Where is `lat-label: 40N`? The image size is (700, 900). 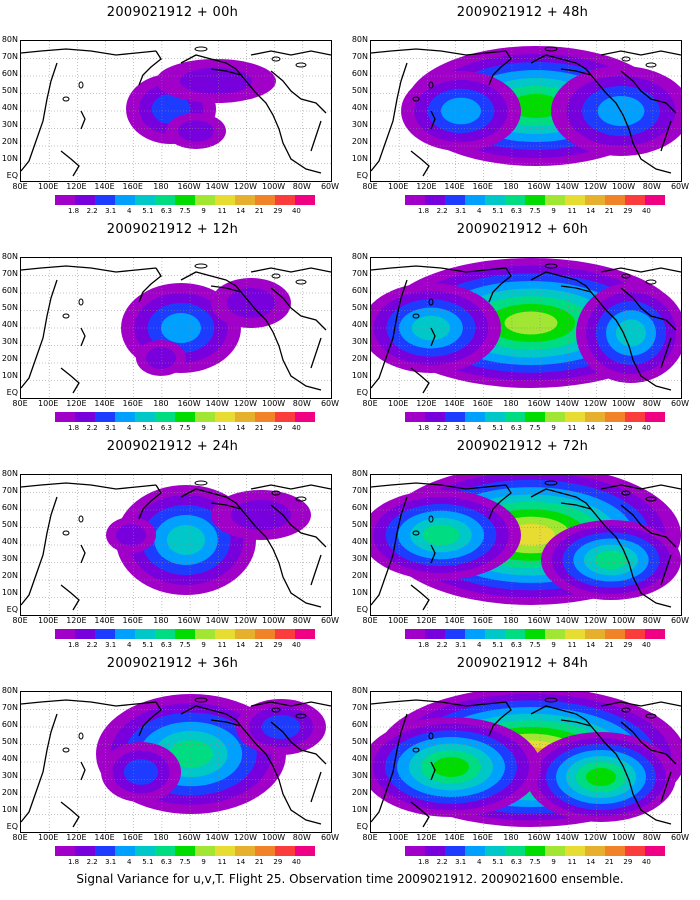 lat-label: 40N is located at coordinates (9, 324).